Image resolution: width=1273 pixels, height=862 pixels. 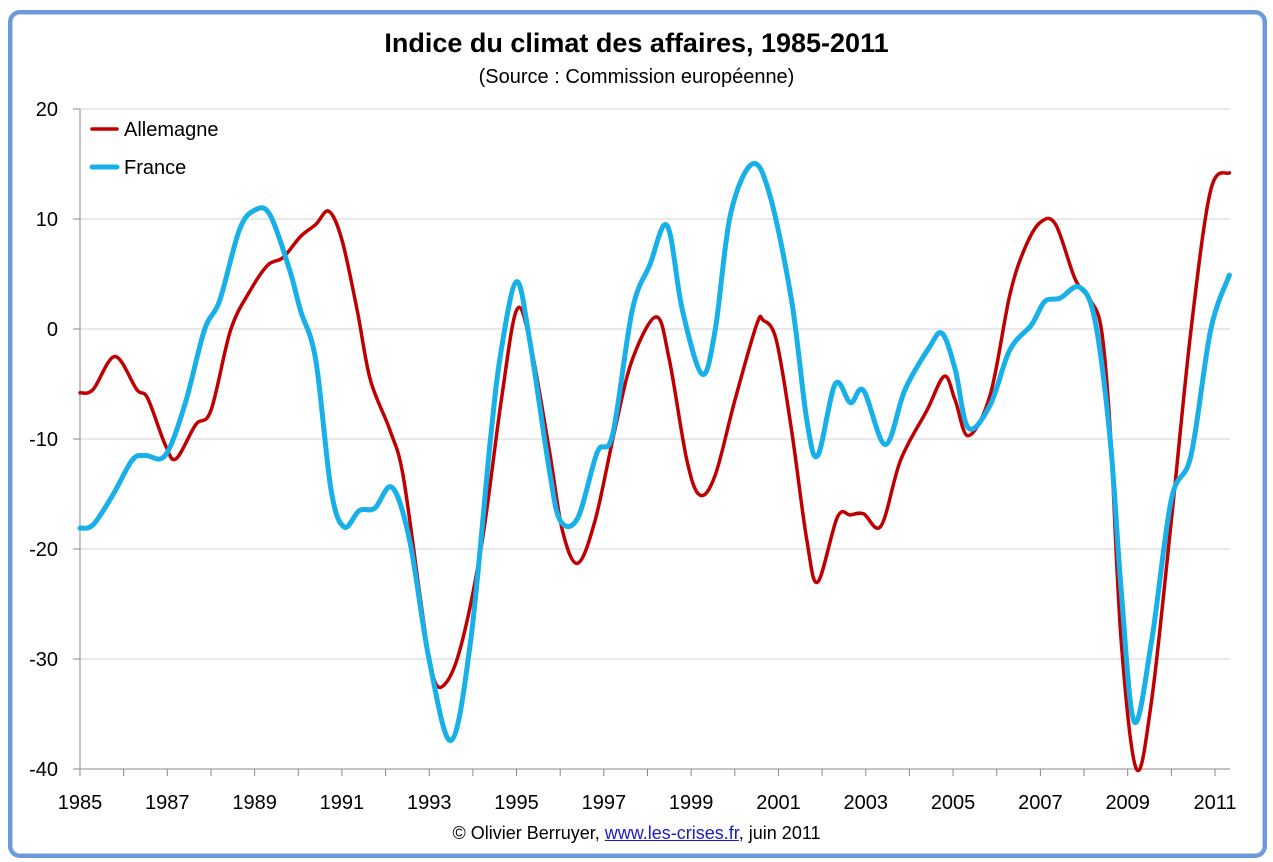 What do you see at coordinates (671, 833) in the screenshot?
I see `footer-link: www.les-crises.fr` at bounding box center [671, 833].